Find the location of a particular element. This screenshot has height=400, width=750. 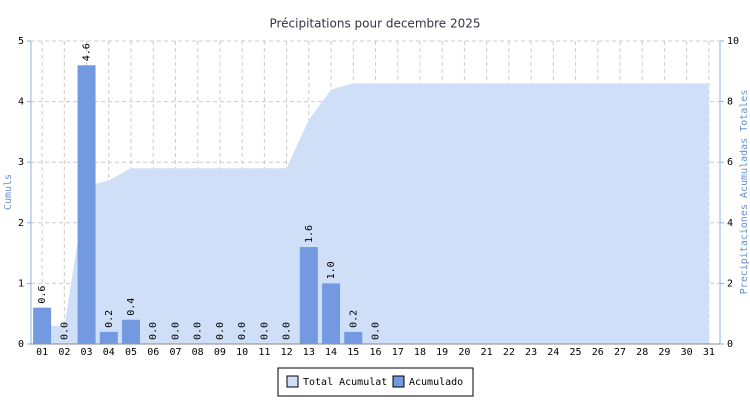

x-tick-label: 19 is located at coordinates (442, 352).